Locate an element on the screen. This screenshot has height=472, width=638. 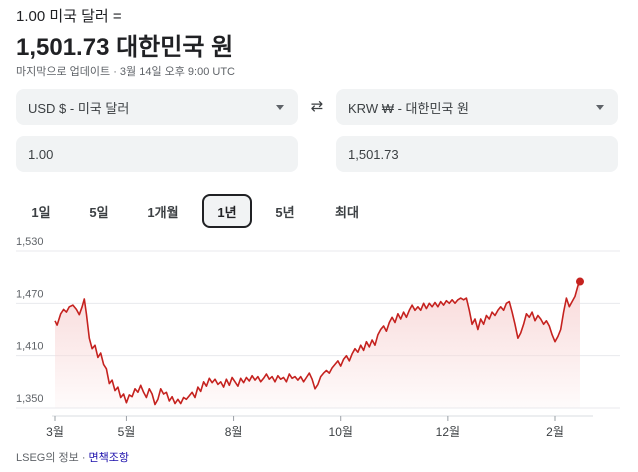
y-tick-label: 1,470 is located at coordinates (30, 294).